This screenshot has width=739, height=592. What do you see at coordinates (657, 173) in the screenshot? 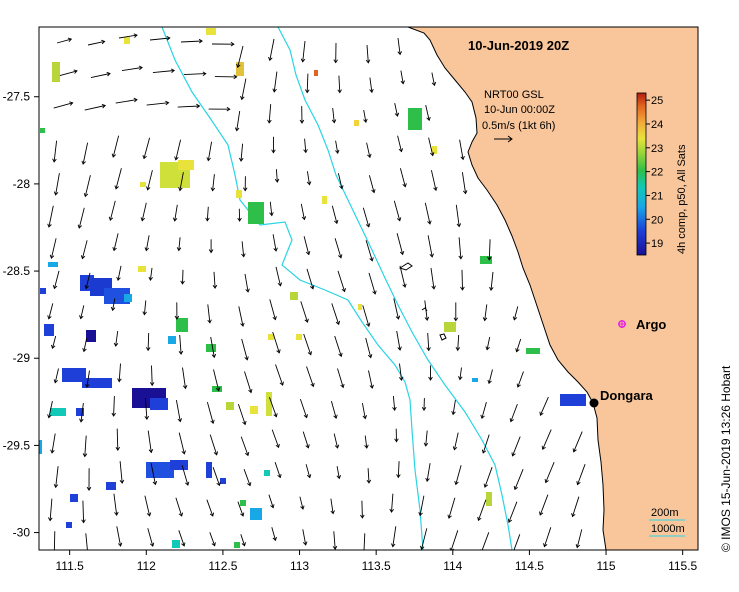
I see `colorbar-tick-label: 22` at bounding box center [657, 173].